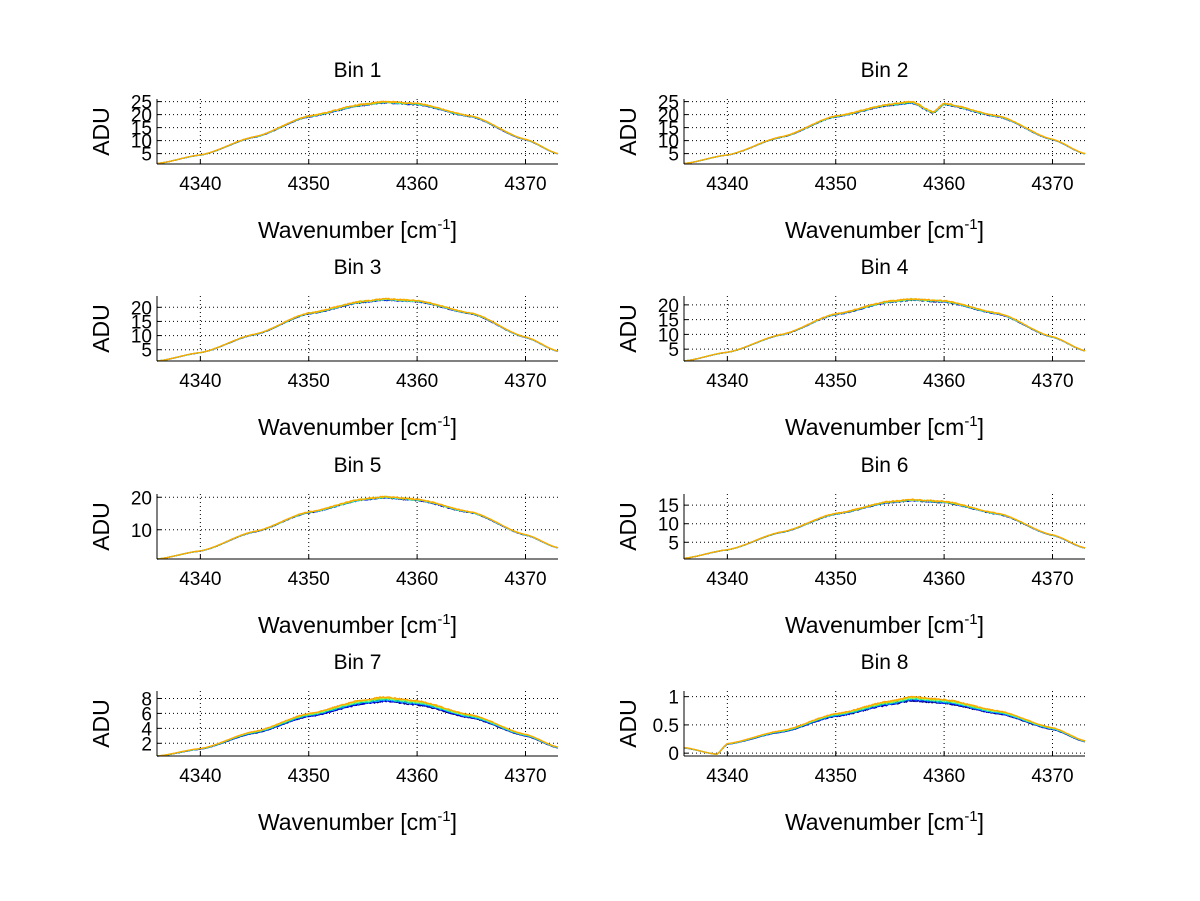 This screenshot has width=1200, height=901. I want to click on subplot-title: Bin 3, so click(358, 267).